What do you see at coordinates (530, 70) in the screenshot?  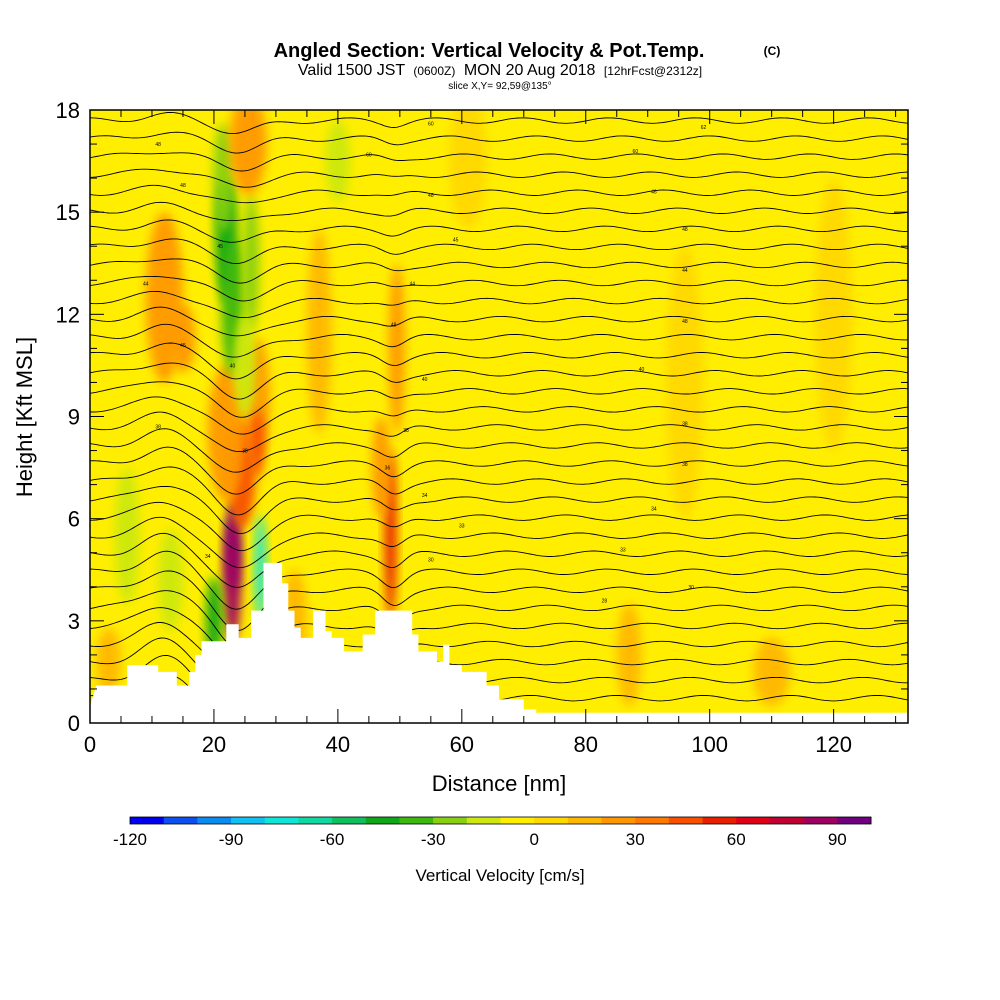 I see `subtitle-date: MON 20 Aug 2018` at bounding box center [530, 70].